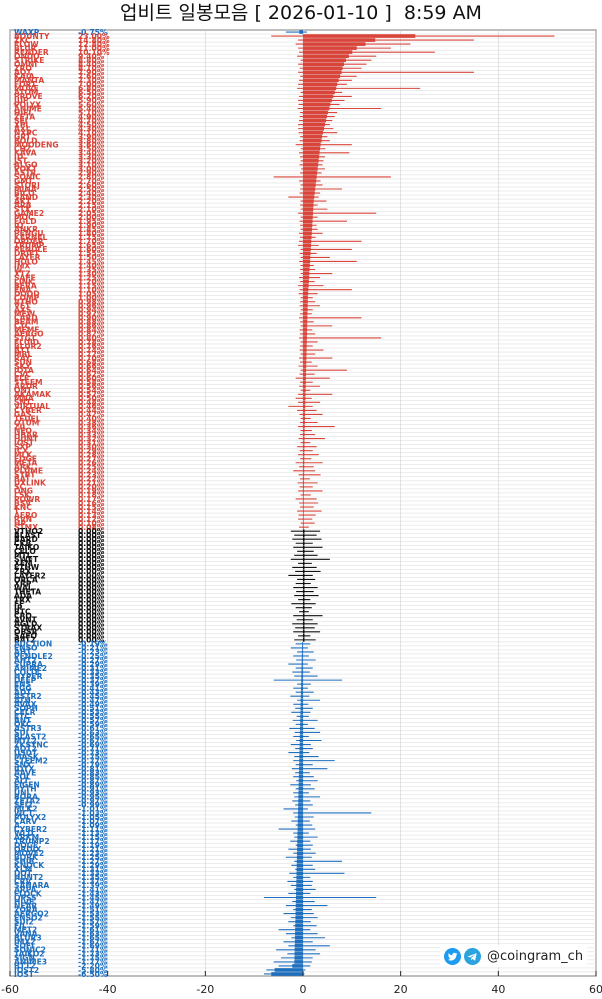 The image size is (602, 999). What do you see at coordinates (22, 350) in the screenshot?
I see `label-symbol: BTT` at bounding box center [22, 350].